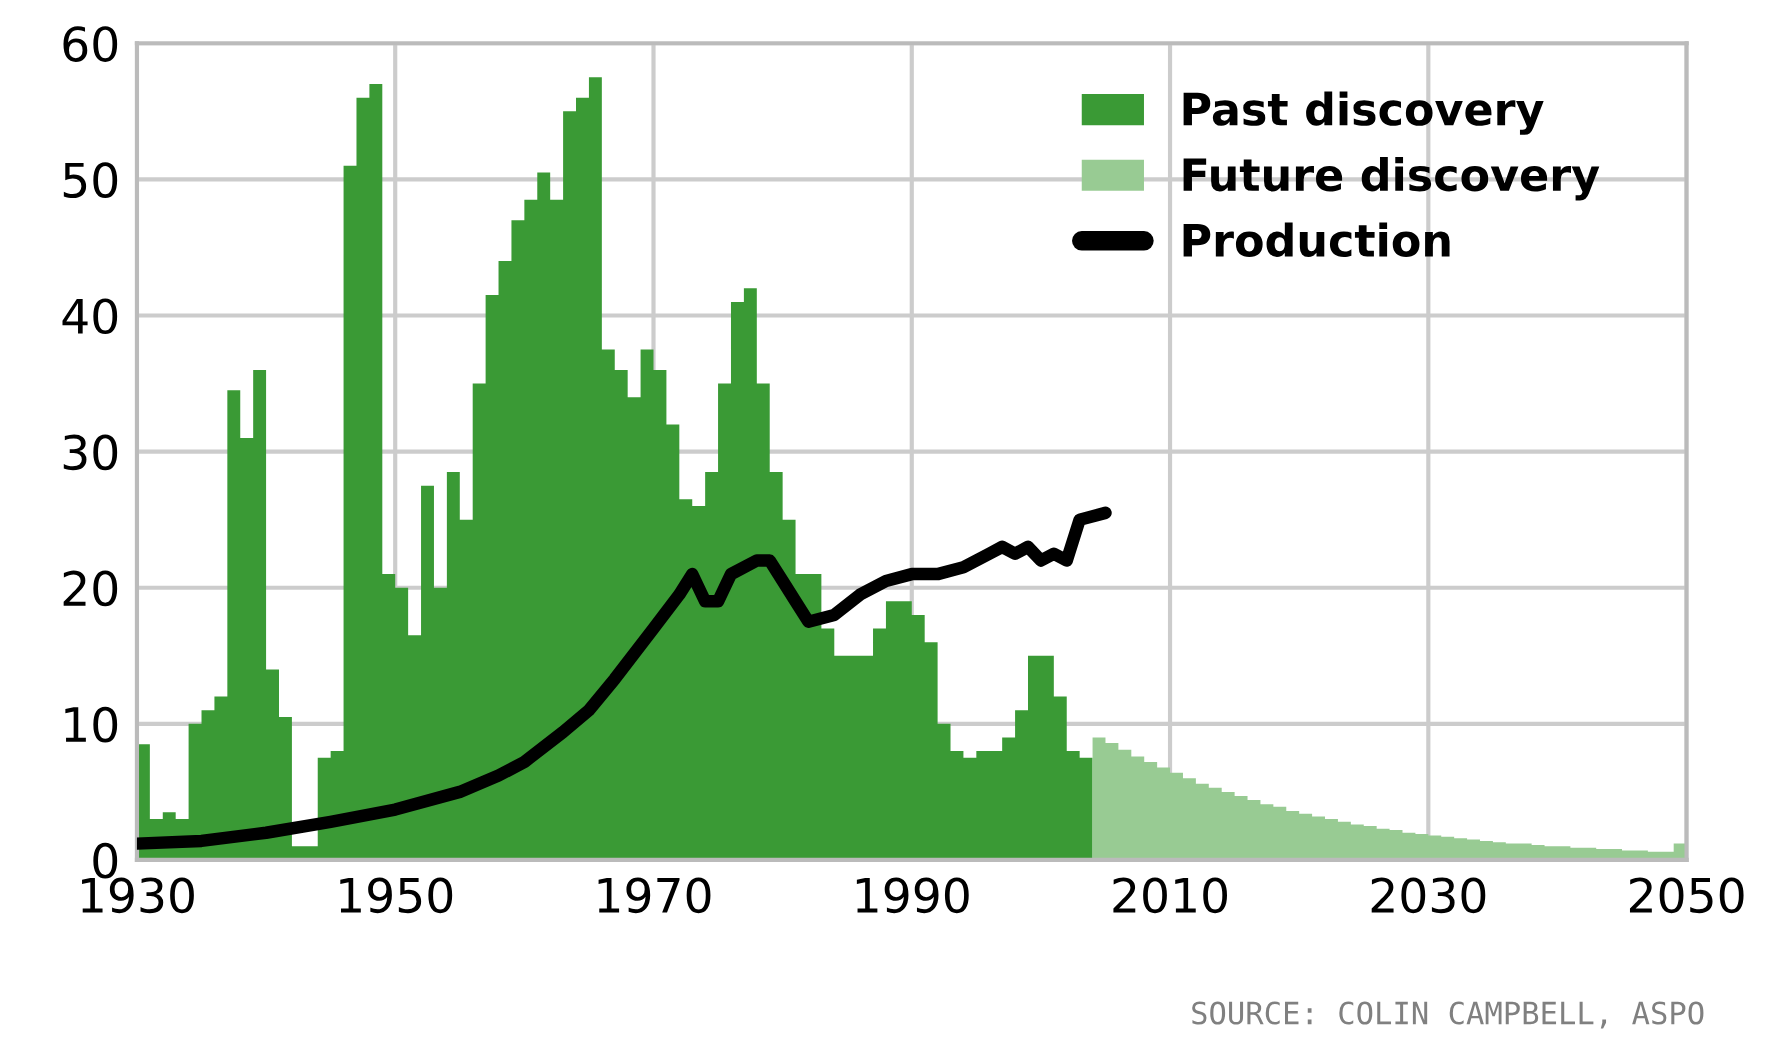 The width and height of the screenshot is (1767, 1043). Describe the element at coordinates (90, 316) in the screenshot. I see `y-tick-label: 40` at that location.